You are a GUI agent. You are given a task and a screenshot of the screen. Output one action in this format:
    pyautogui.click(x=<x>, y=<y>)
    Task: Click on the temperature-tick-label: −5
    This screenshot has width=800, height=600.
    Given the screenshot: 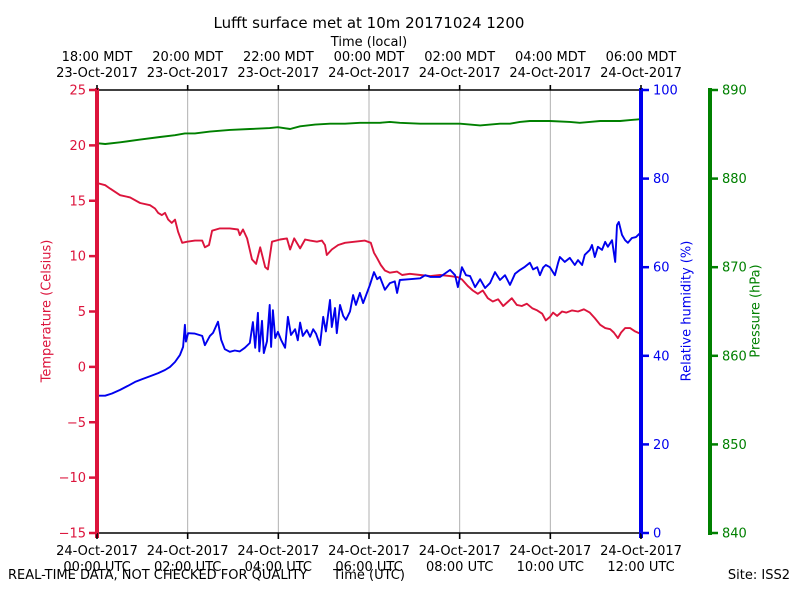 What is the action you would take?
    pyautogui.click(x=76, y=423)
    